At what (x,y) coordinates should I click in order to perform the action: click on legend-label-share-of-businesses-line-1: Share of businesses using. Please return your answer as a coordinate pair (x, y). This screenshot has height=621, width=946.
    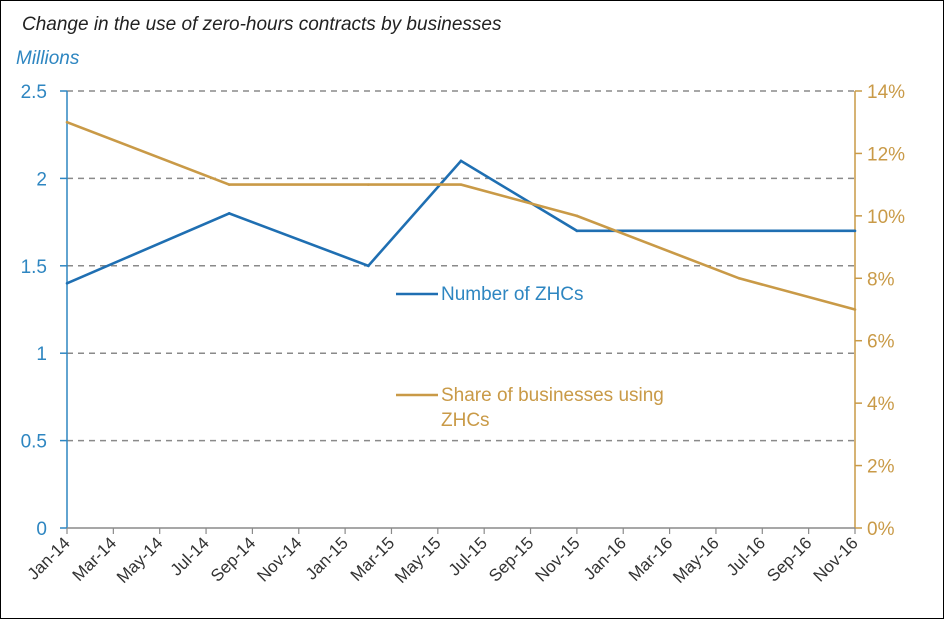
    Looking at the image, I should click on (552, 395).